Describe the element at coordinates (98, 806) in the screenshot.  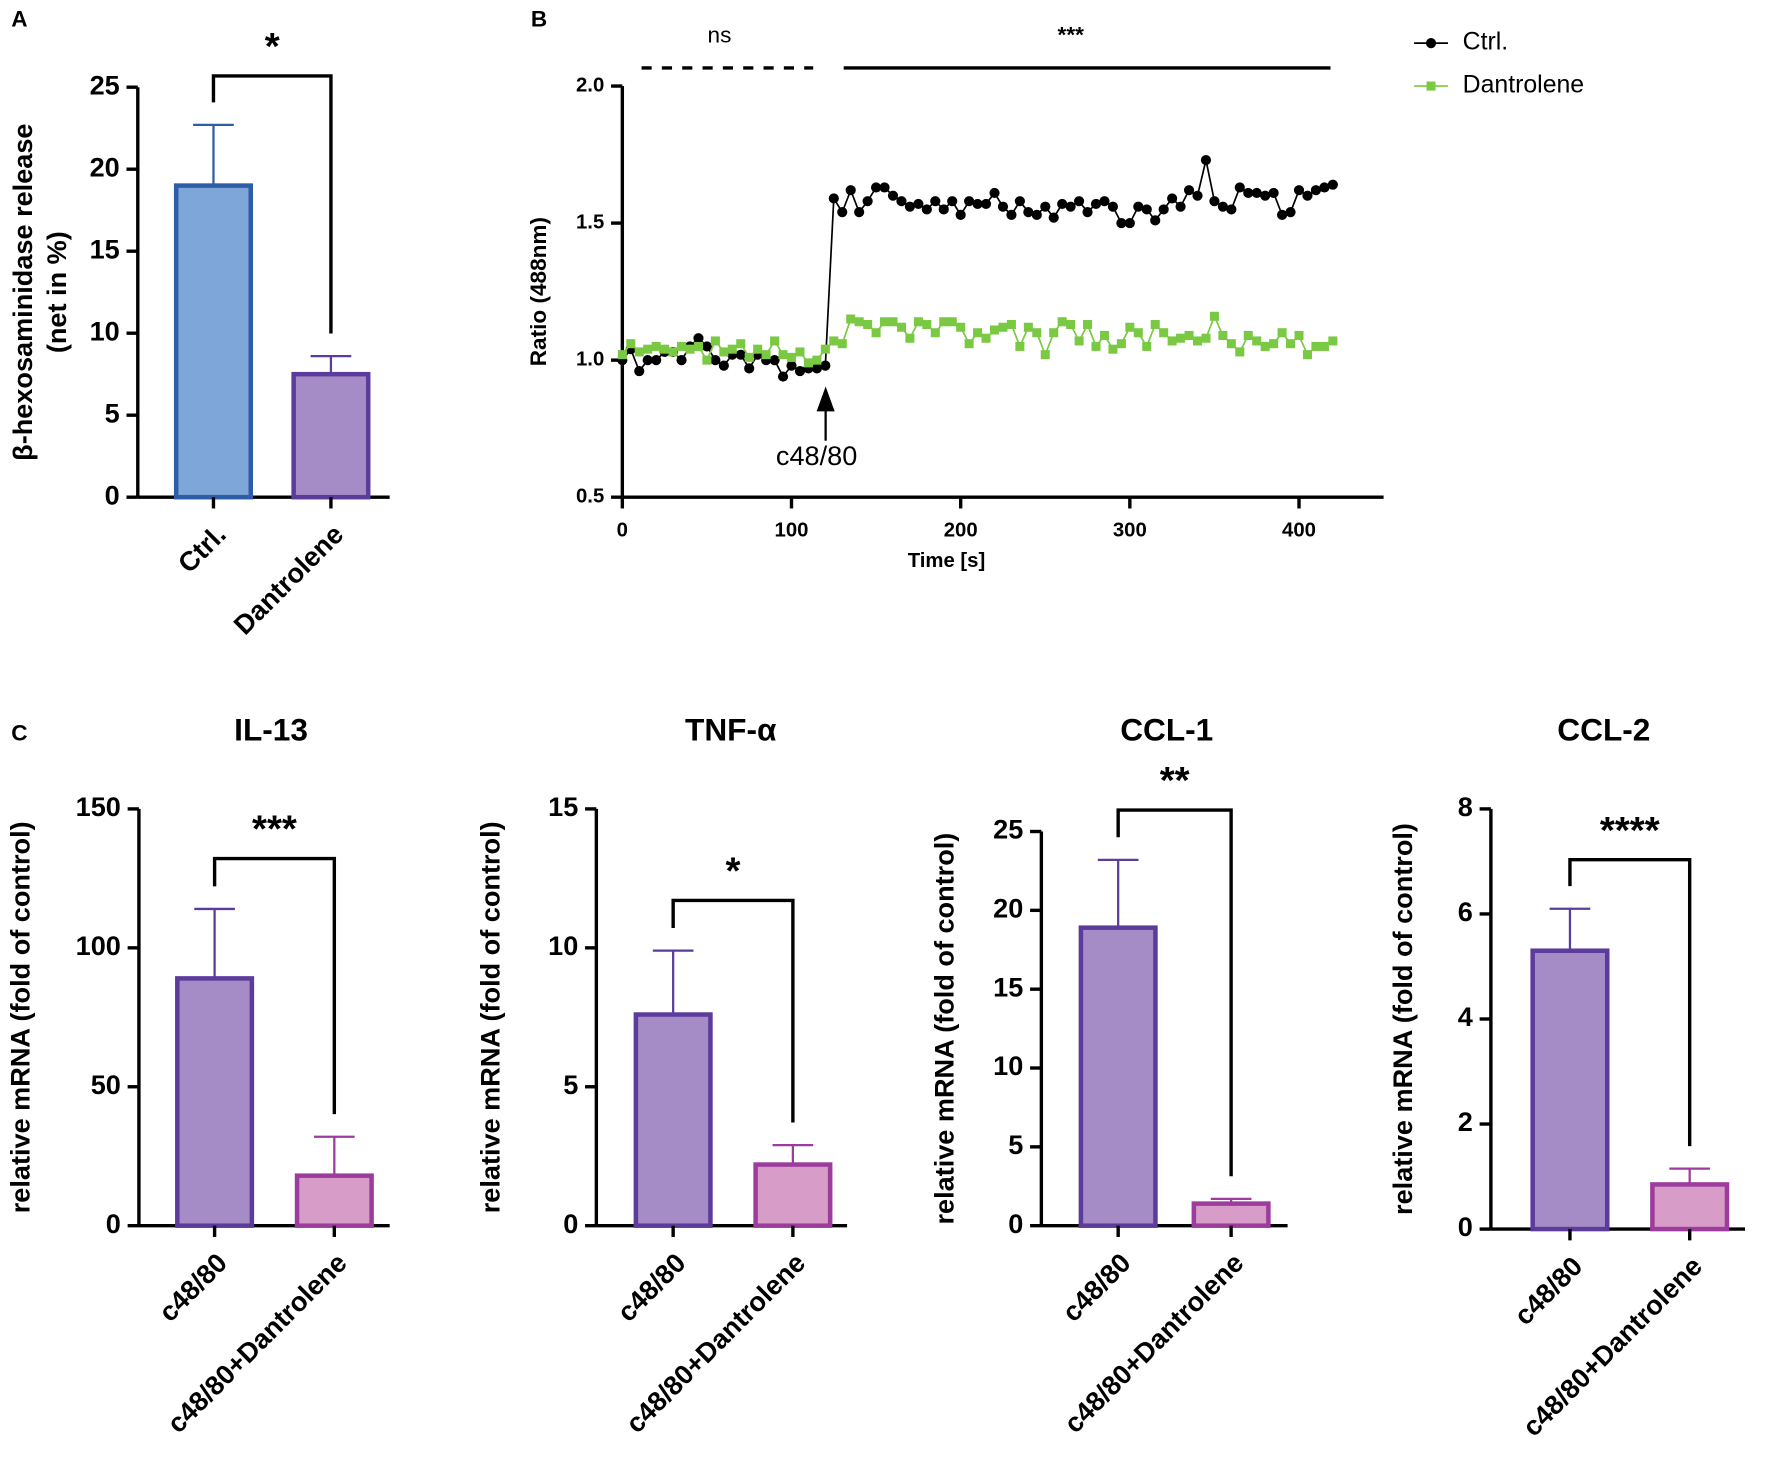
I see `y-tick-label: 150` at that location.